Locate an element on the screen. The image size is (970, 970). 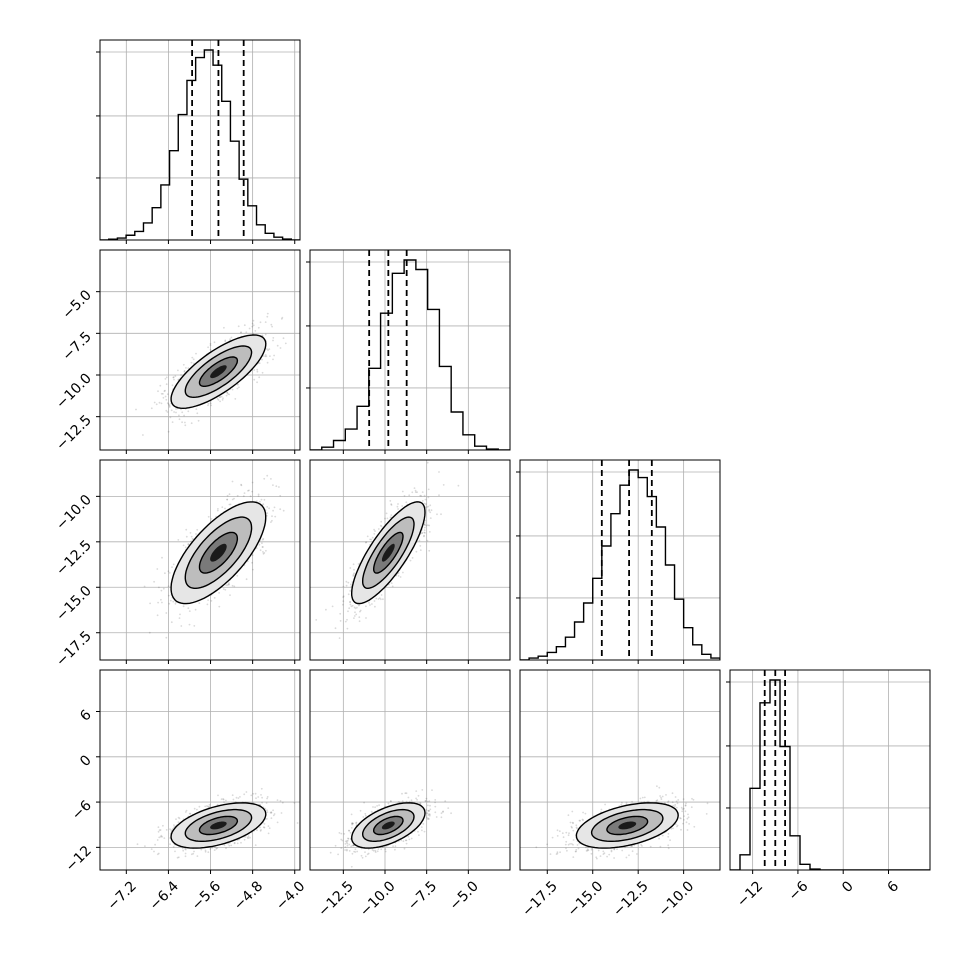
panel-frame is located at coordinates (200, 140).